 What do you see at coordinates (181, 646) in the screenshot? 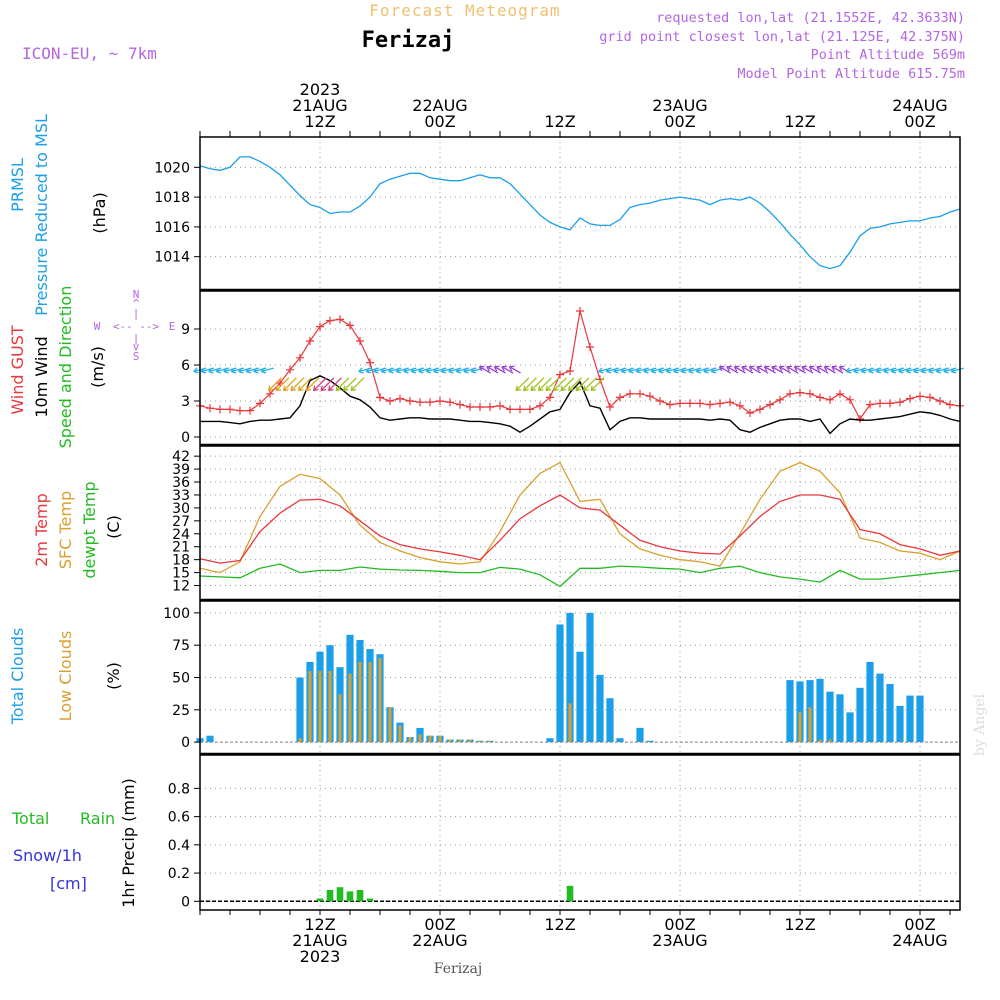
I see `y-tick-label: 75` at bounding box center [181, 646].